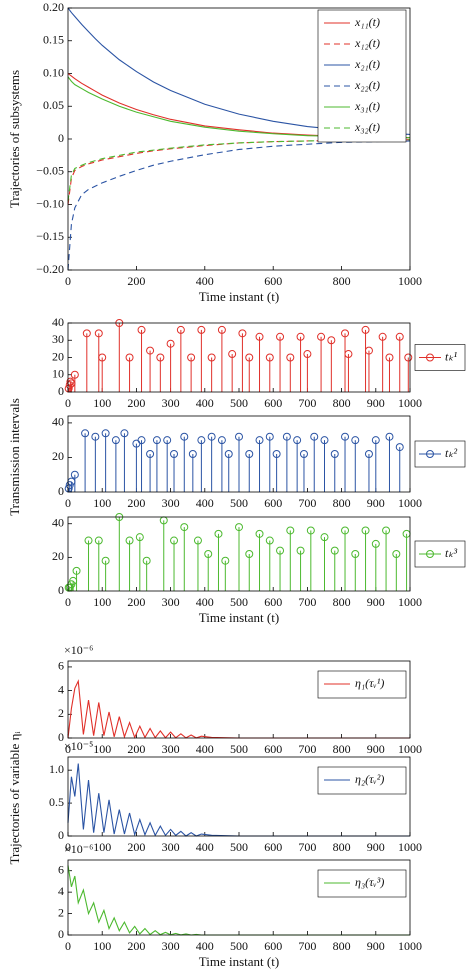 The image size is (474, 972). Describe the element at coordinates (369, 779) in the screenshot. I see `legend-label: η₂(τᵥ²)` at that location.